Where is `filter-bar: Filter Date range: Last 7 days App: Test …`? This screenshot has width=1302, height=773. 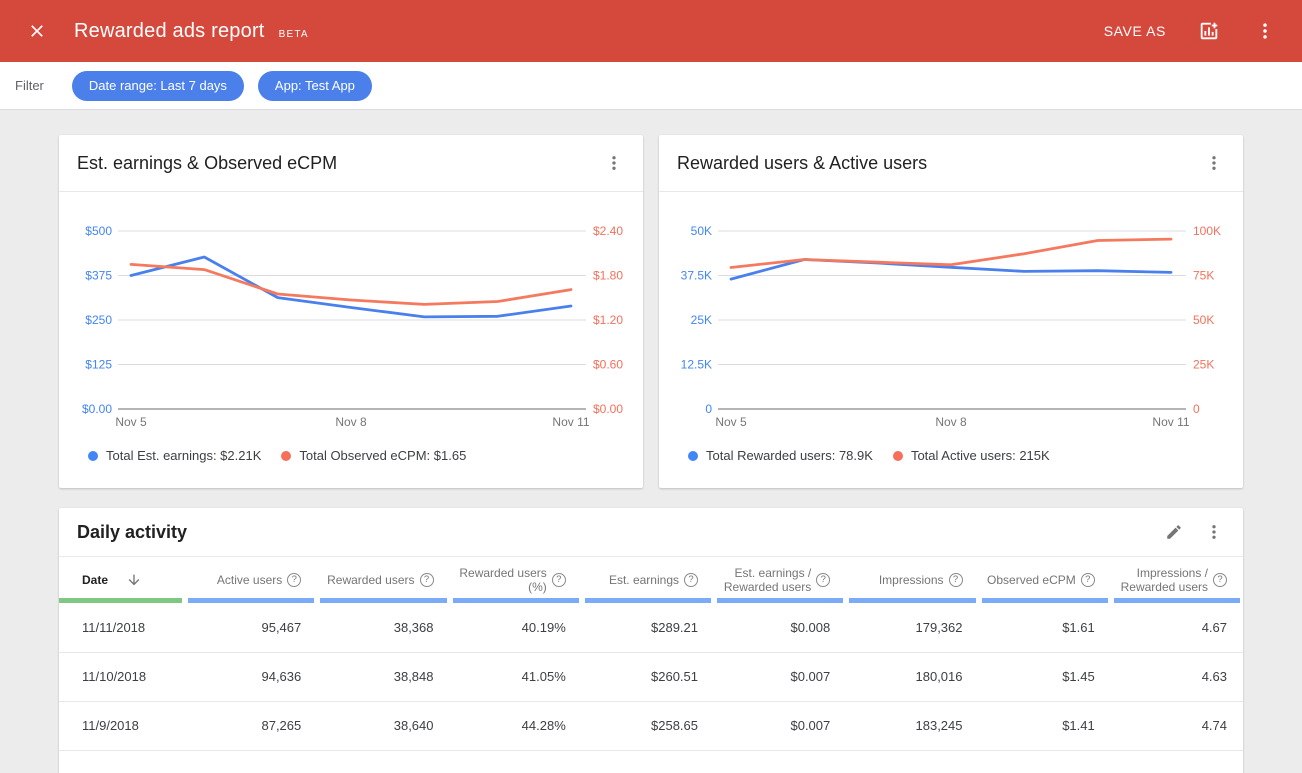
filter-bar: Filter Date range: Last 7 days App: Test … is located at coordinates (651, 86).